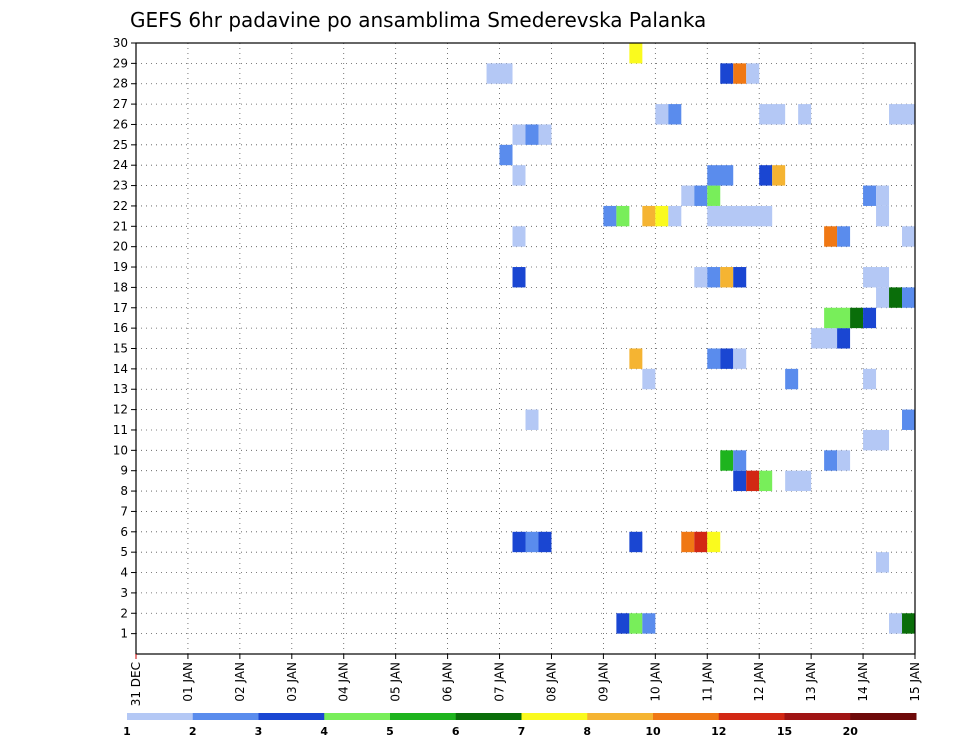 The height and width of the screenshot is (742, 960). Describe the element at coordinates (522, 731) in the screenshot. I see `legend-label: 7` at that location.